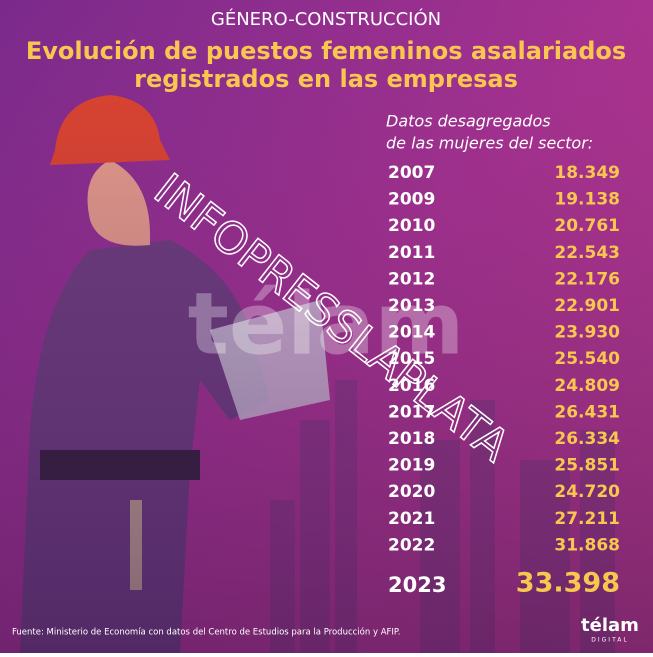 The height and width of the screenshot is (657, 653). What do you see at coordinates (587, 386) in the screenshot?
I see `value: 24.809` at bounding box center [587, 386].